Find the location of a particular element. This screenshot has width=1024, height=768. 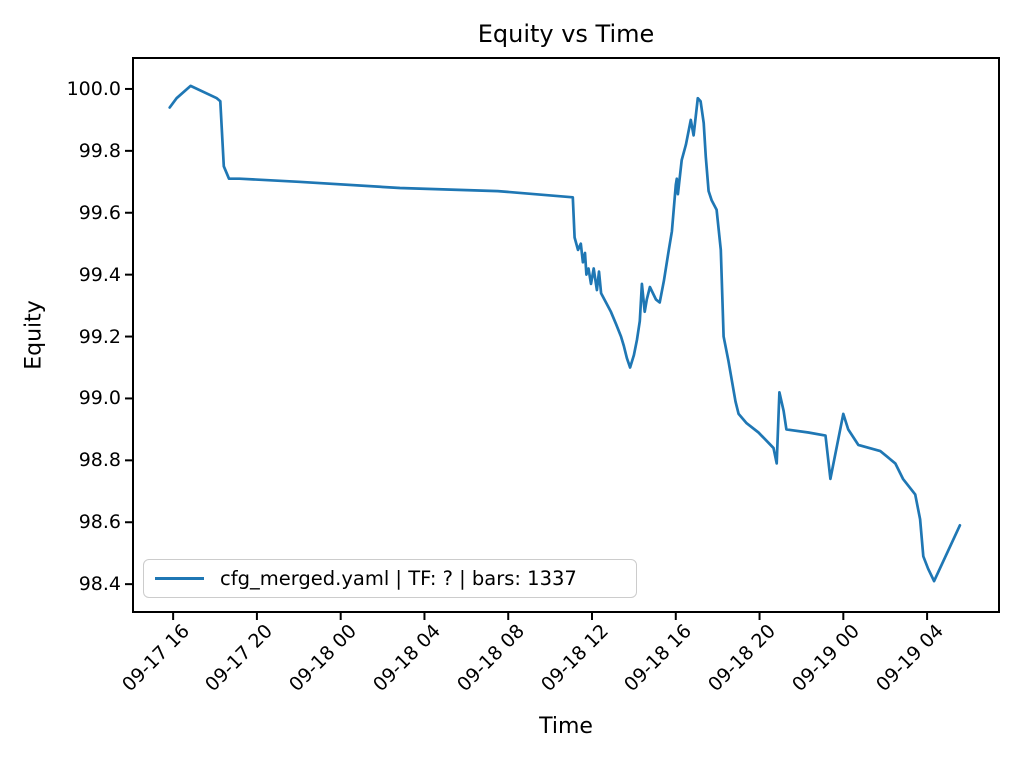

x-axis-label: Time is located at coordinates (566, 726).